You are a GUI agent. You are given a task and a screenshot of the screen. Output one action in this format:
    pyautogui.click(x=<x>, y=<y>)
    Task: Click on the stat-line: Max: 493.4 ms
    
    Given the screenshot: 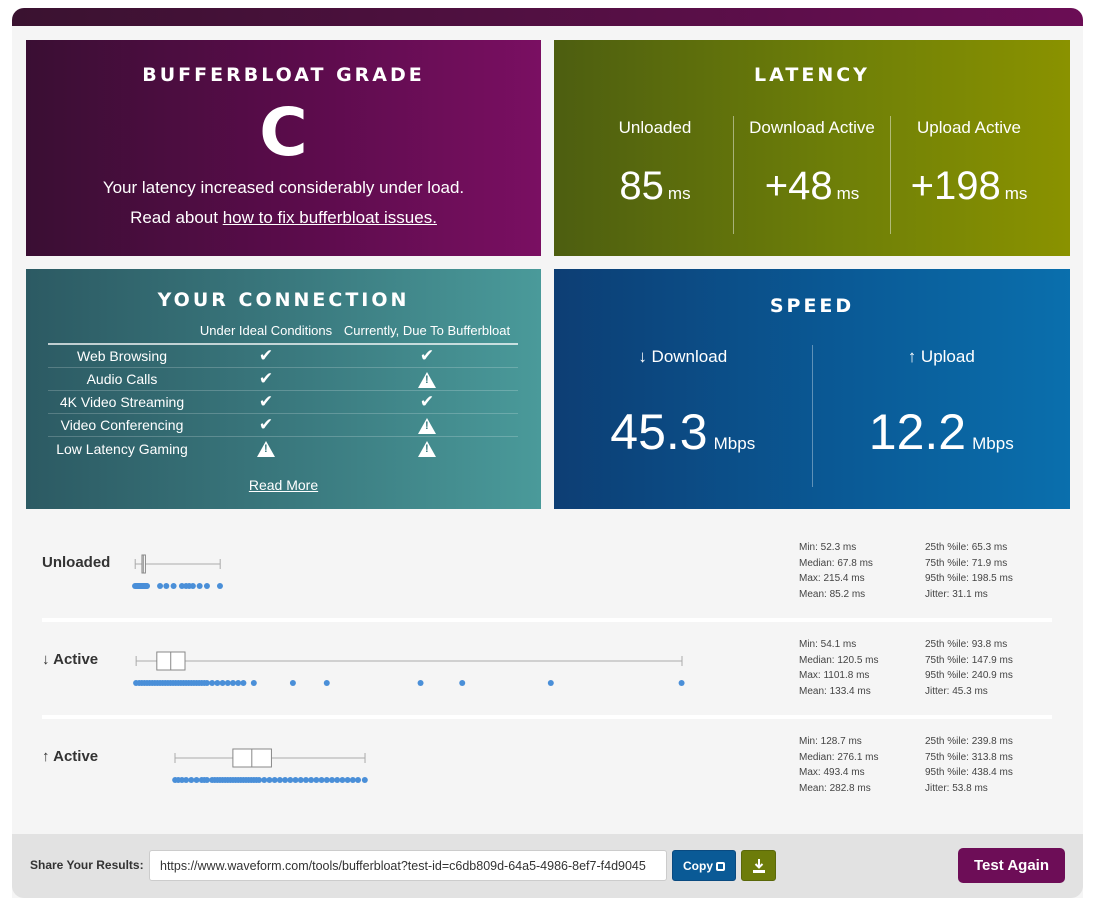 What is the action you would take?
    pyautogui.click(x=832, y=772)
    